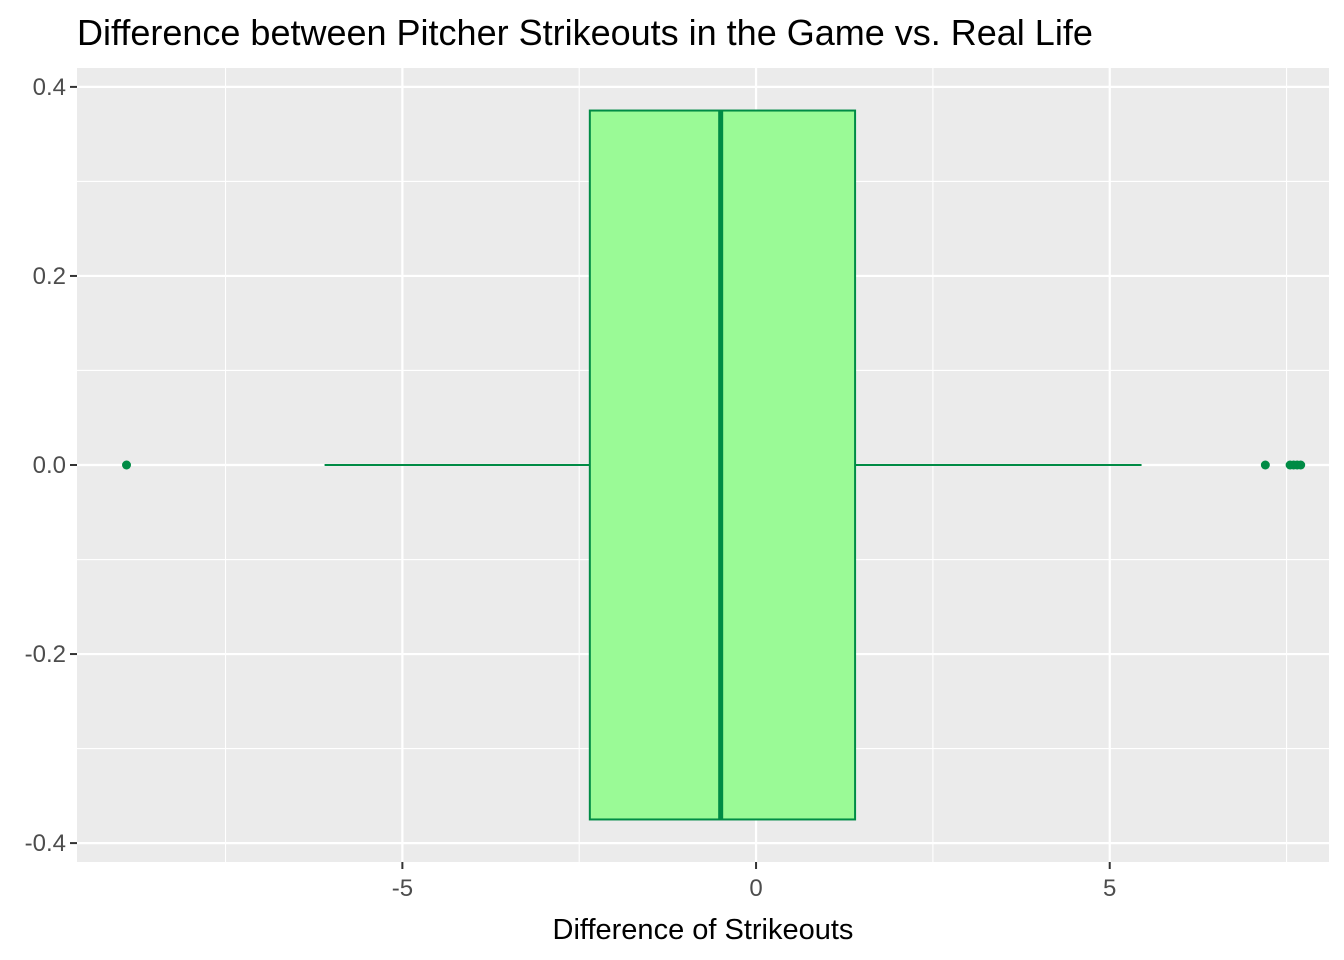  Describe the element at coordinates (49, 87) in the screenshot. I see `y-tick-label: 0.4` at that location.